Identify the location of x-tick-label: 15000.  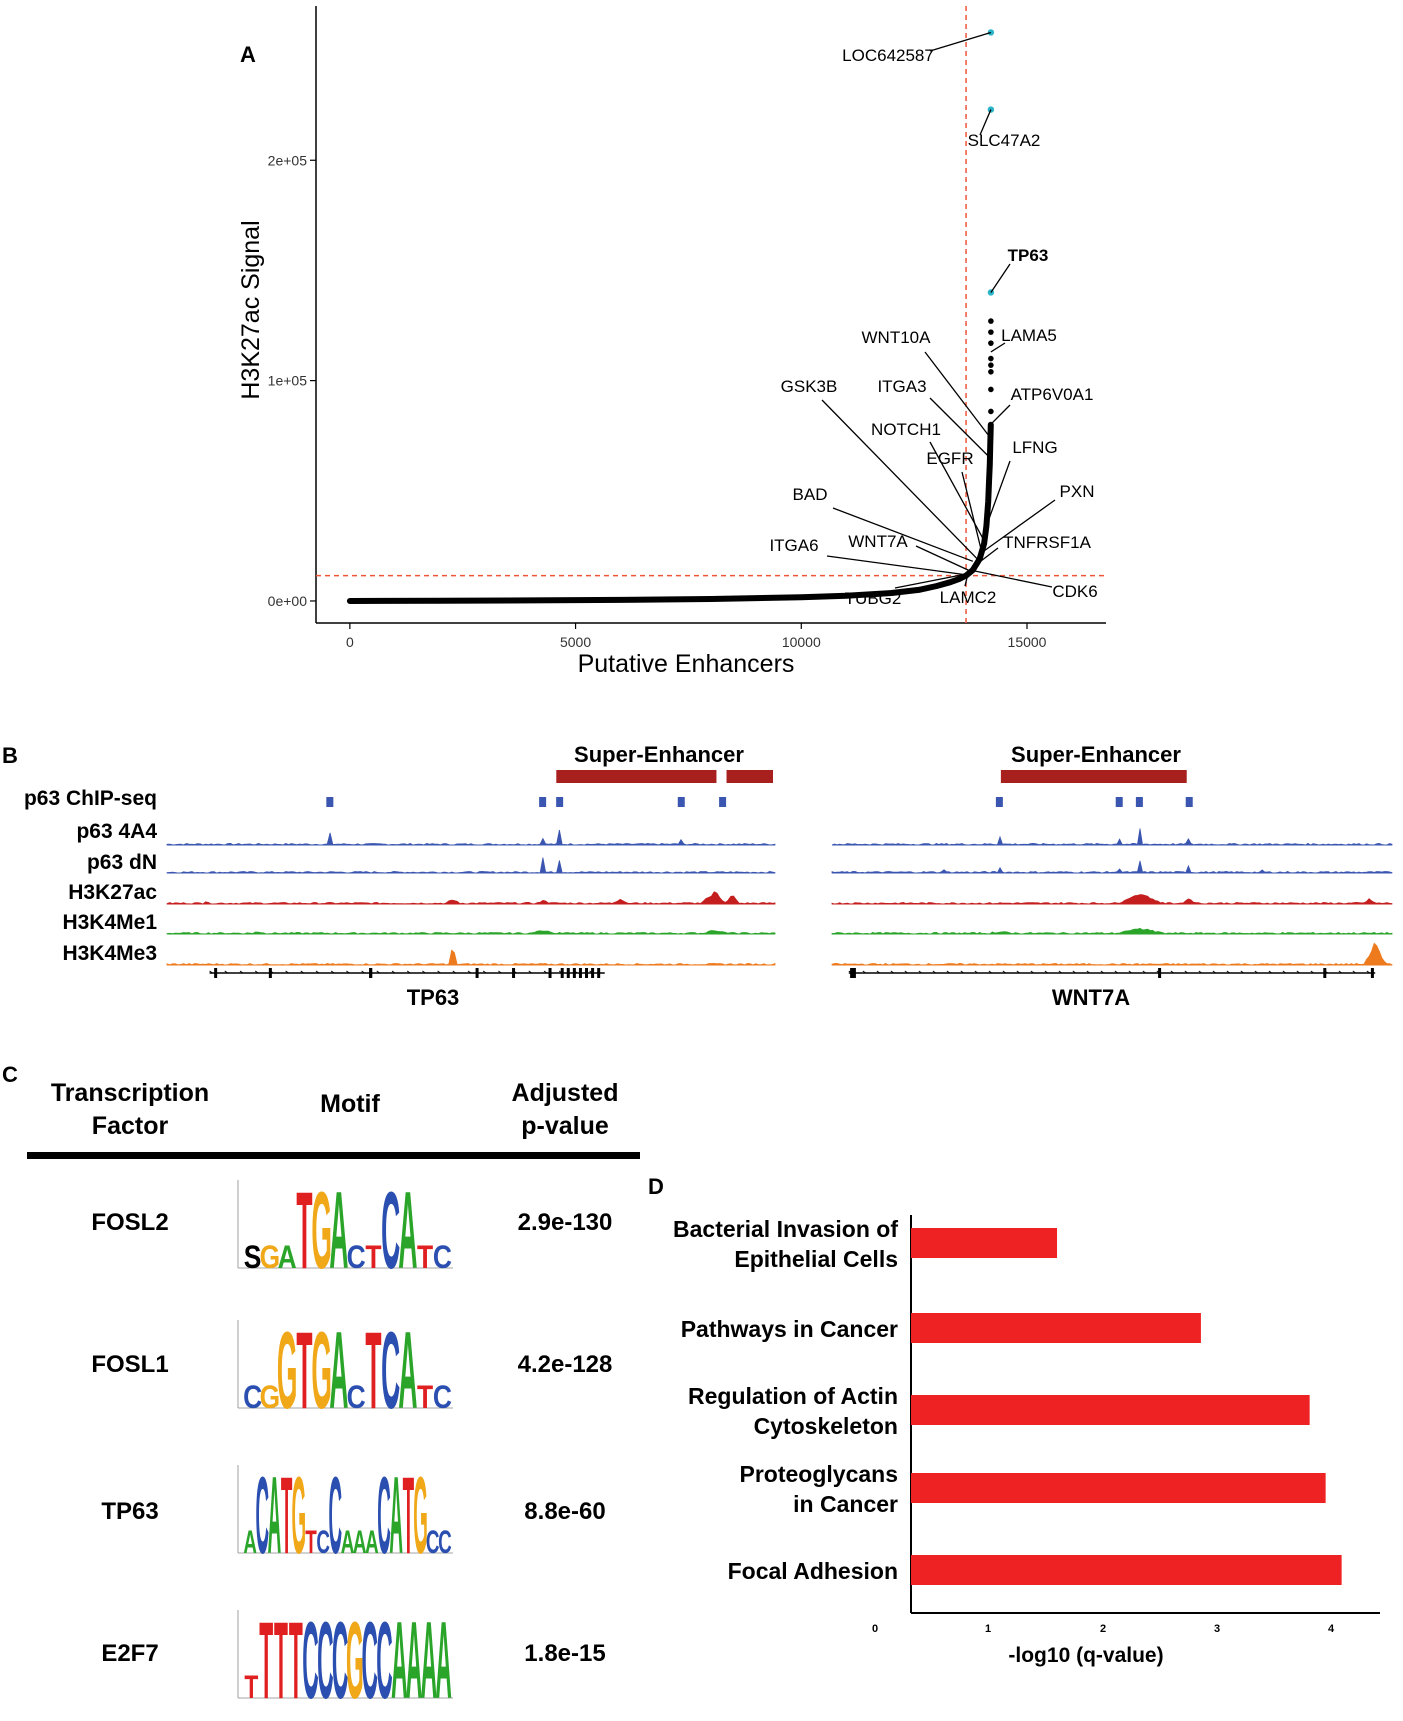
(1027, 642).